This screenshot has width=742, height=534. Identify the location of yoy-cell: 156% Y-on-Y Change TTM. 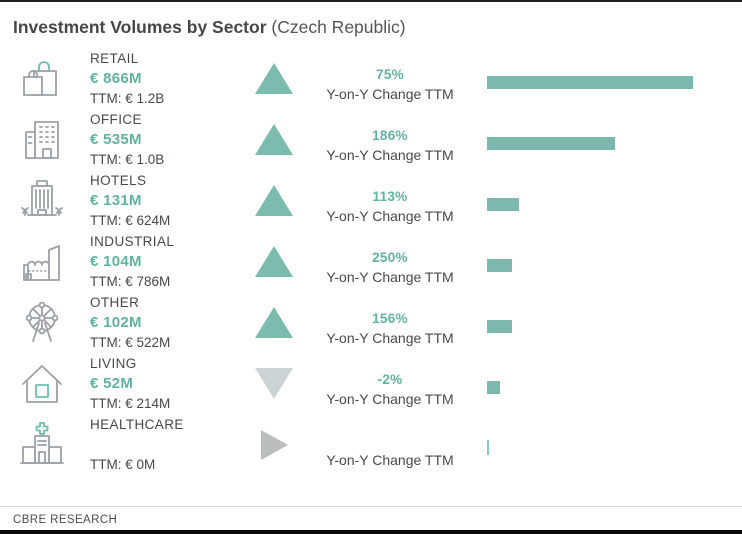
(390, 328).